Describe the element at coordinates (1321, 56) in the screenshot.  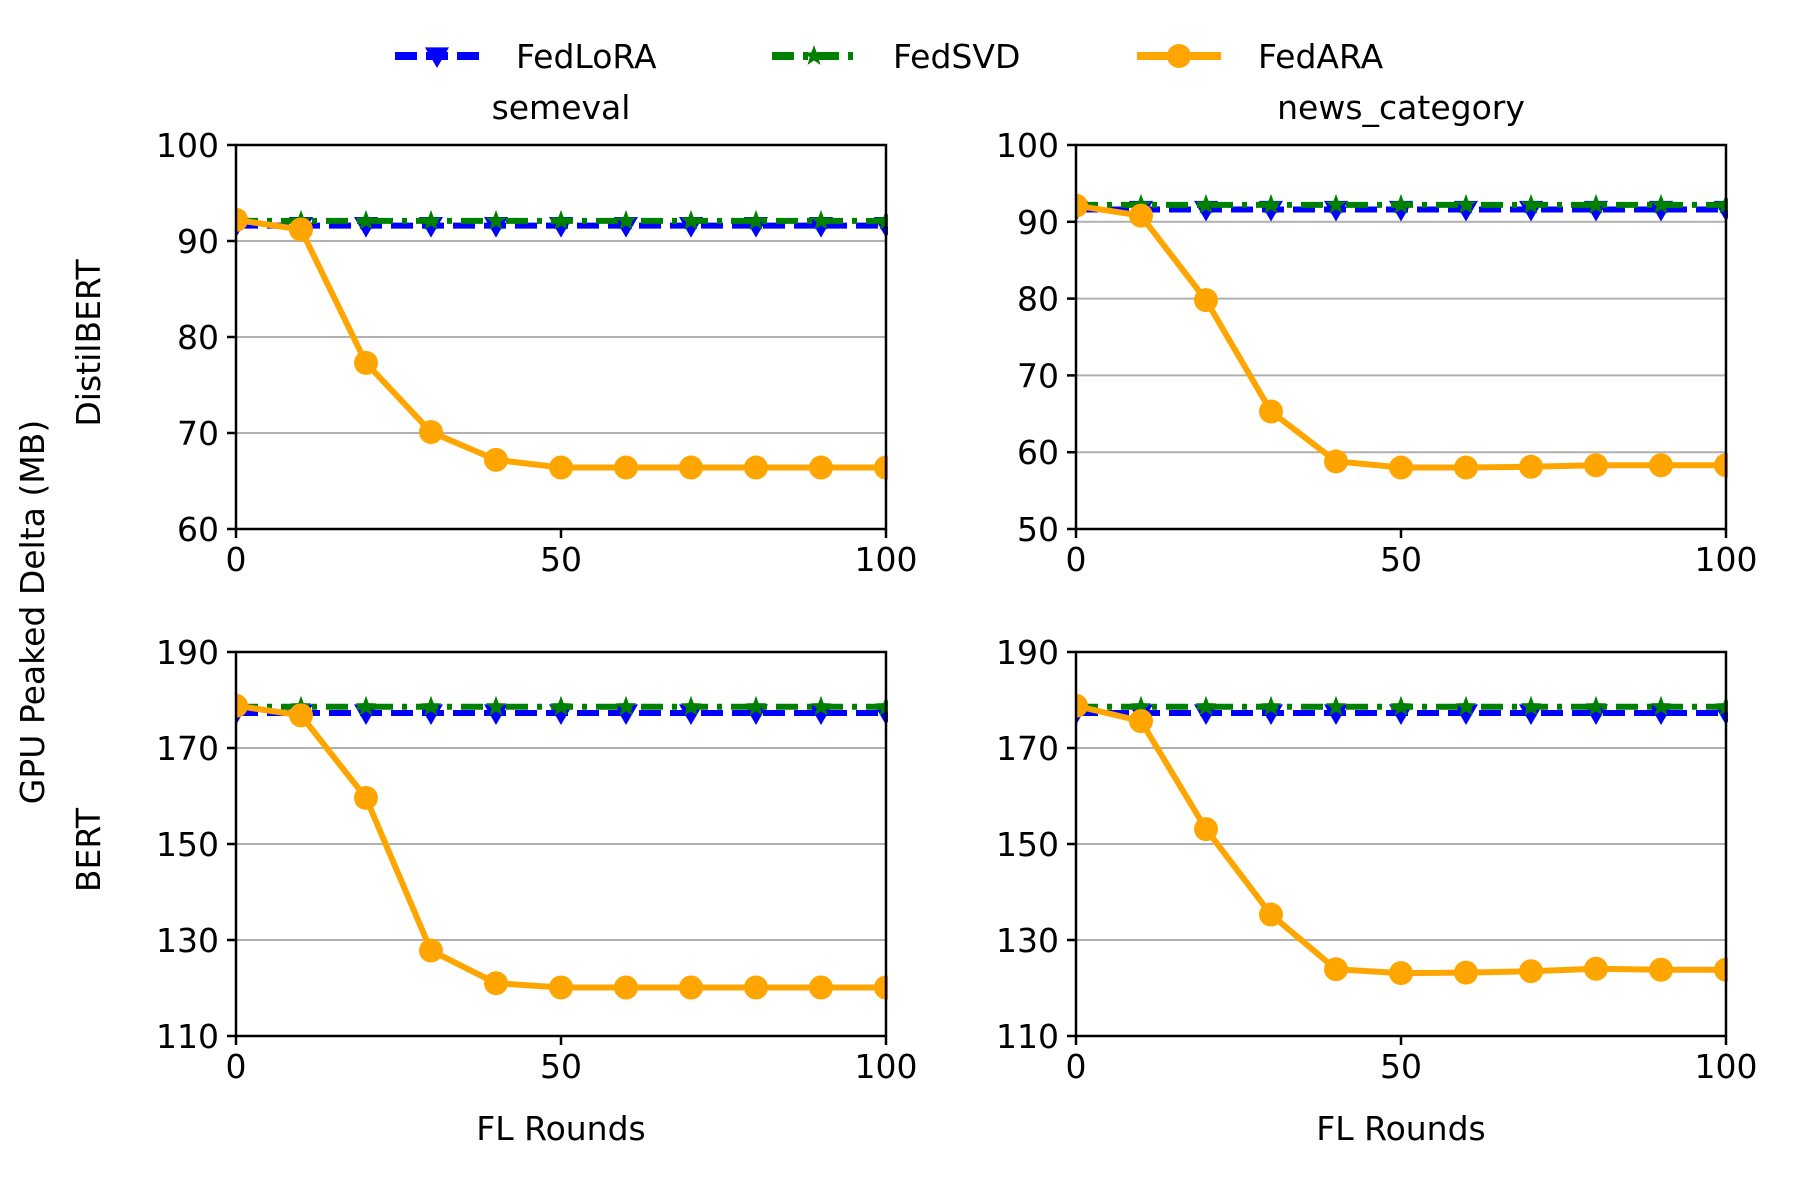
I see `legend-label-fedara: FedARA` at that location.